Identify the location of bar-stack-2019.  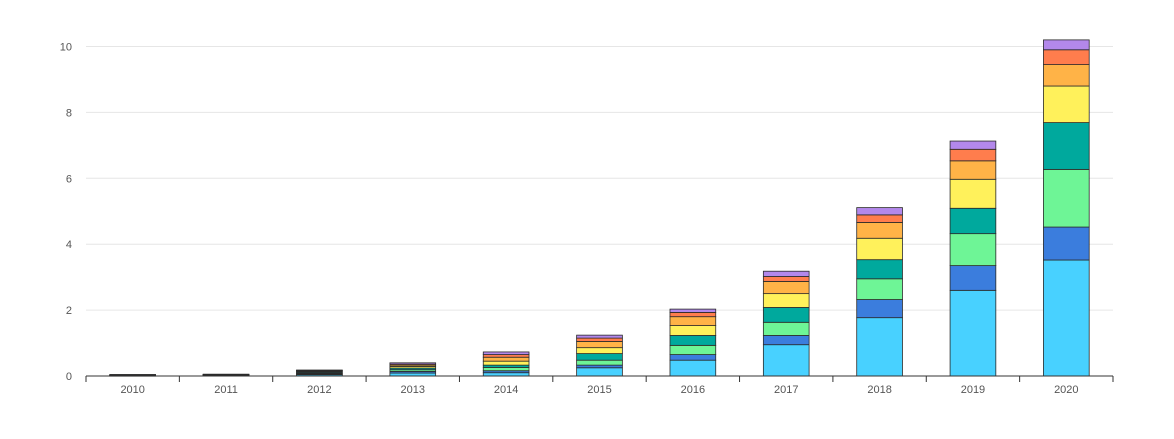
(973, 258).